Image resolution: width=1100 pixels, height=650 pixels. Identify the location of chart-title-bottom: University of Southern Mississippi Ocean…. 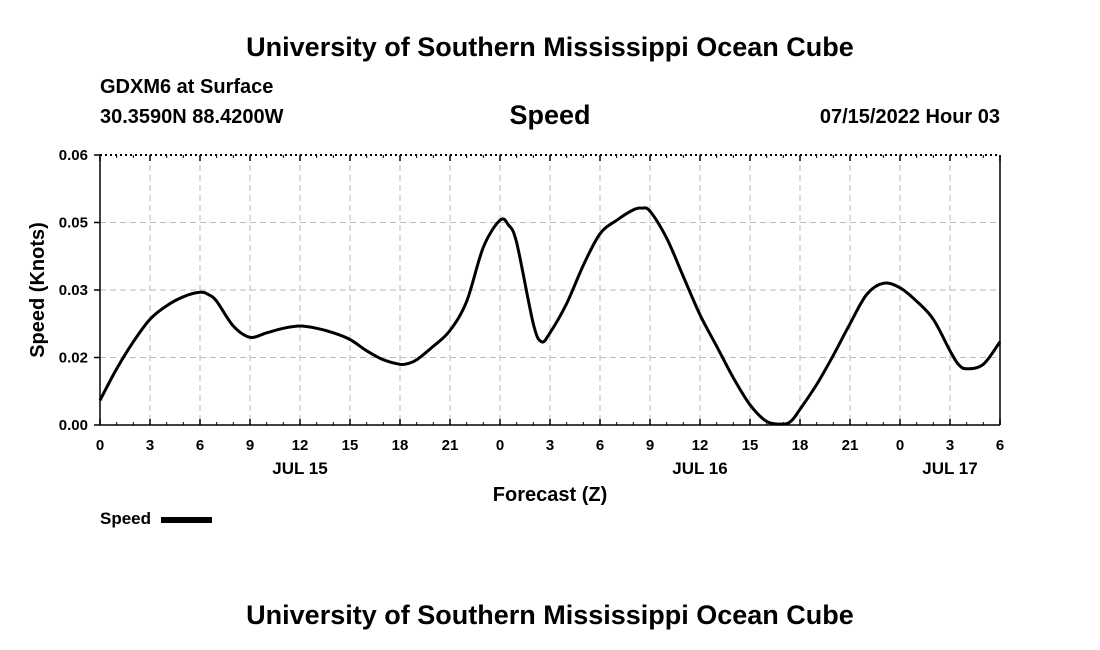
(550, 615).